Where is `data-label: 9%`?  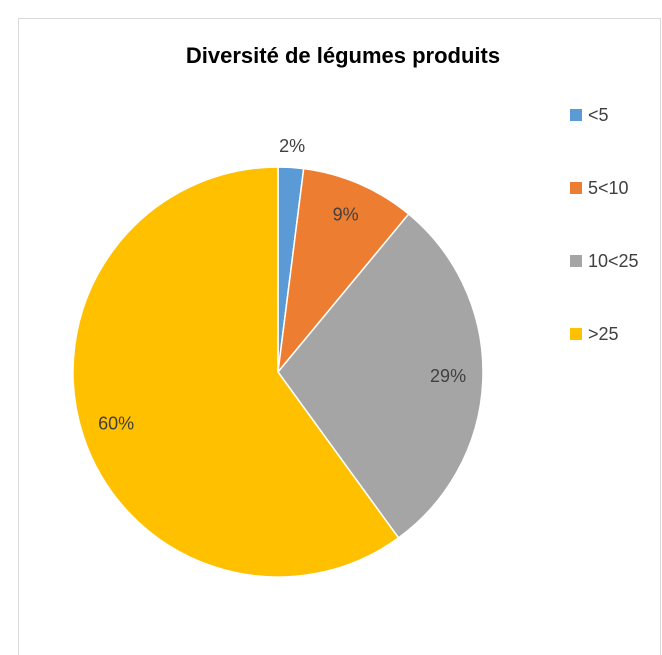
data-label: 9% is located at coordinates (346, 215).